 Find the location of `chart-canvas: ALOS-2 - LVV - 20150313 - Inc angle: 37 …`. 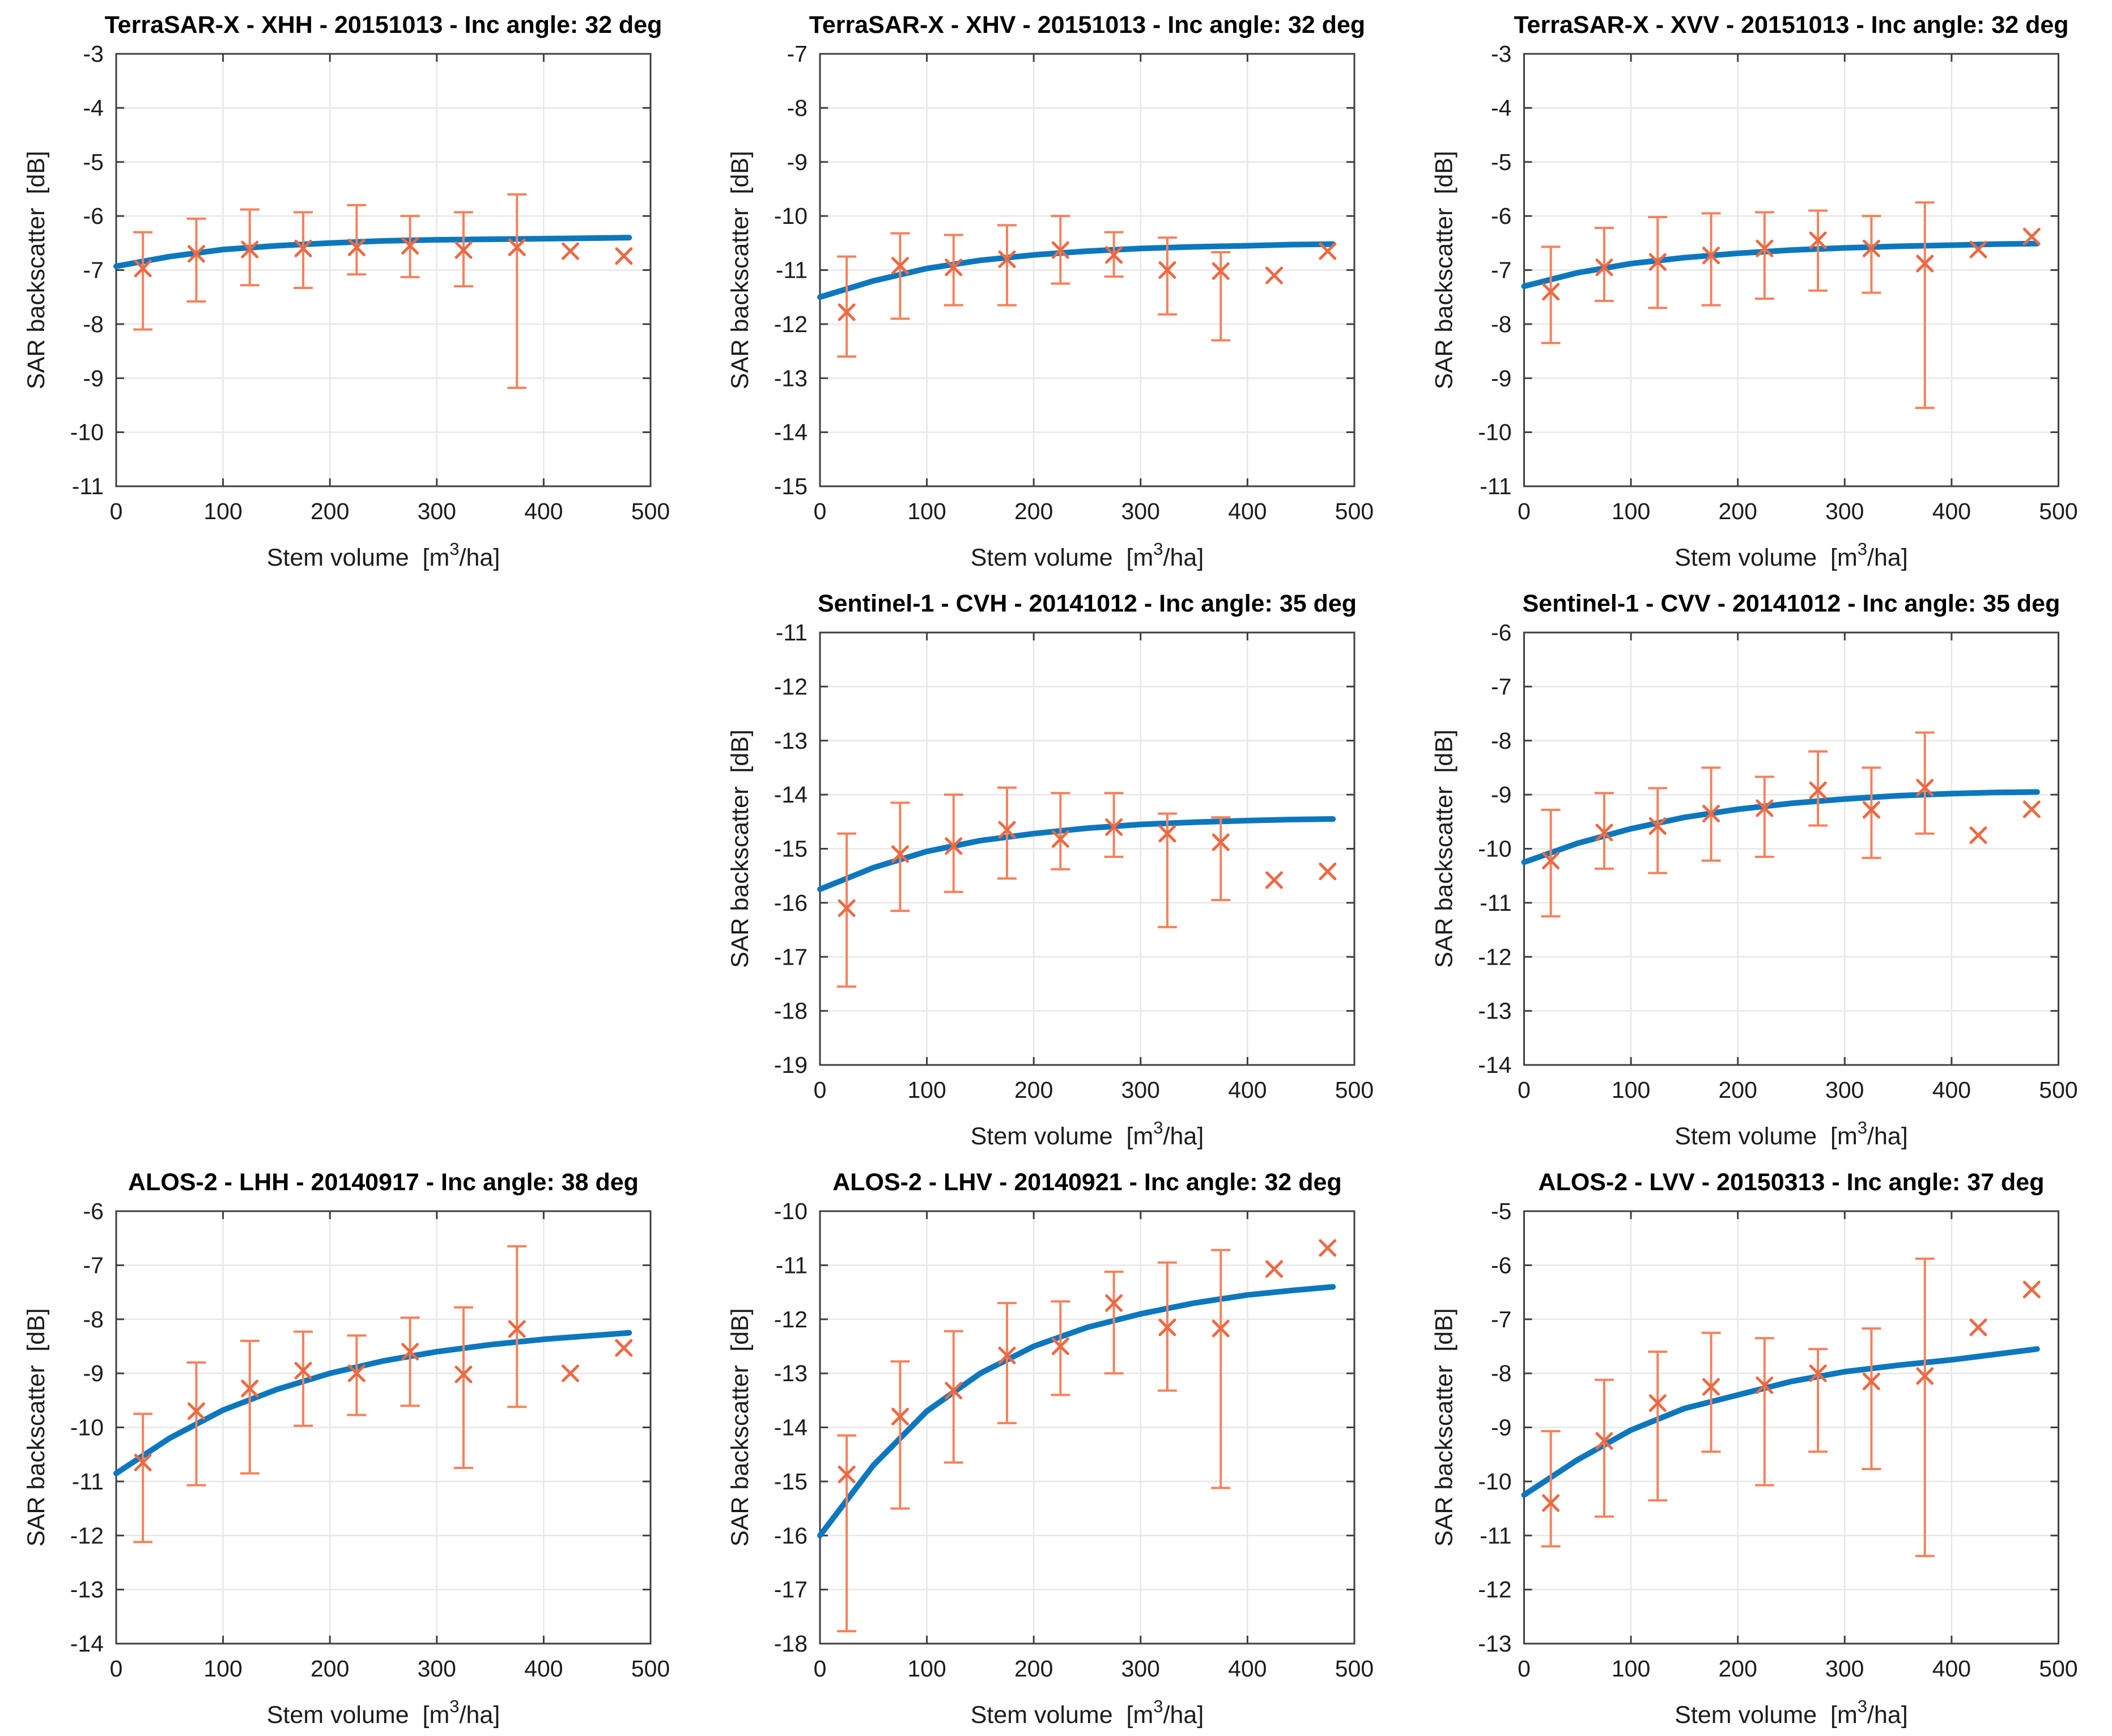

chart-canvas: ALOS-2 - LVV - 20150313 - Inc angle: 37 … is located at coordinates (1754, 1449).